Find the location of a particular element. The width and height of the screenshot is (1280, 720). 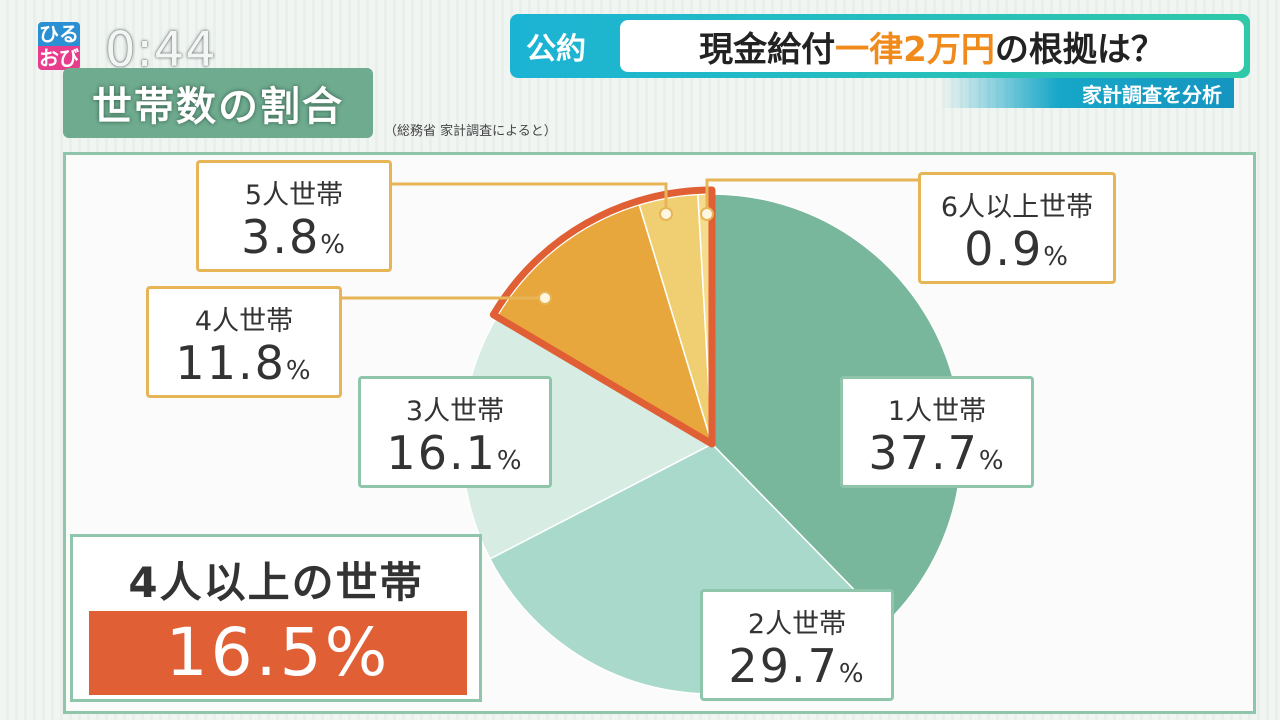

label-5-value: 3.8 is located at coordinates (281, 237).